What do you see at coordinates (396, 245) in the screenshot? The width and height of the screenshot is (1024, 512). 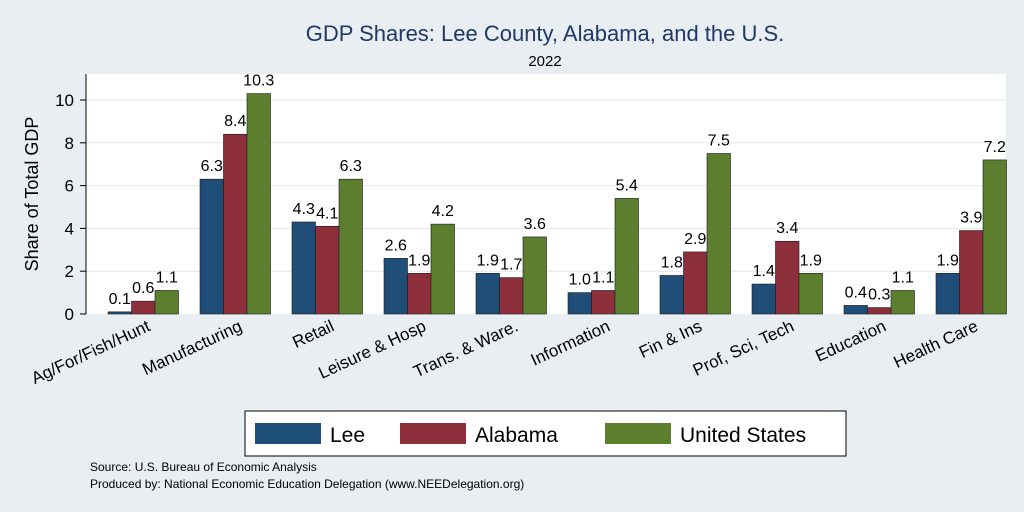 I see `data-label: 2.6` at bounding box center [396, 245].